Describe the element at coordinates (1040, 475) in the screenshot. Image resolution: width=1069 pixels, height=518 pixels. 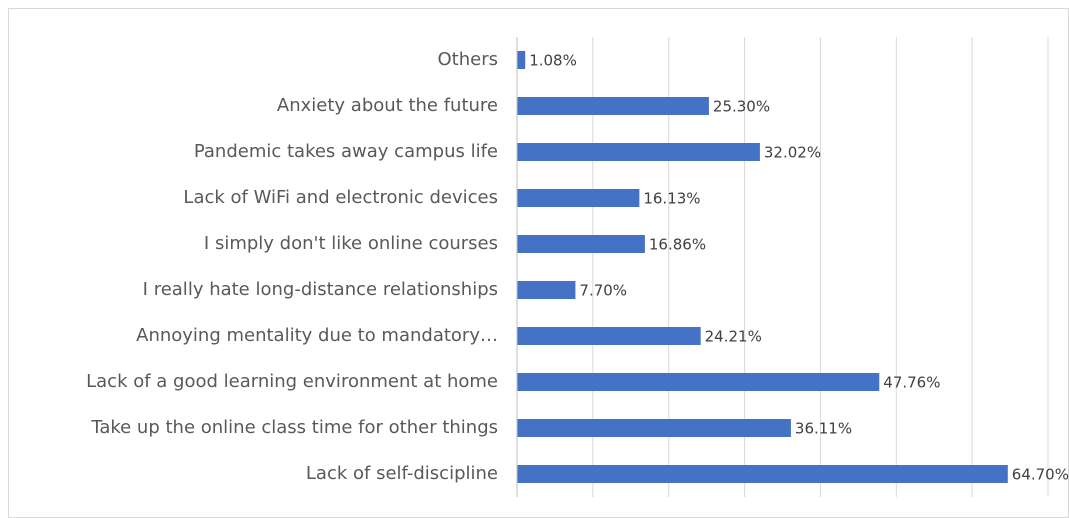
I see `data-label: 64.70%` at that location.